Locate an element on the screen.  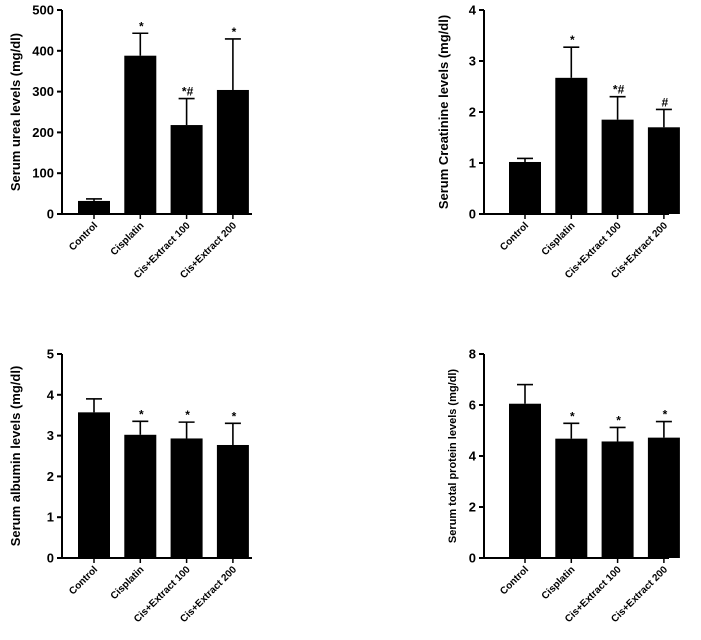
y-axis-label: Serum Creatinine levels (mg/dl) is located at coordinates (443, 112).